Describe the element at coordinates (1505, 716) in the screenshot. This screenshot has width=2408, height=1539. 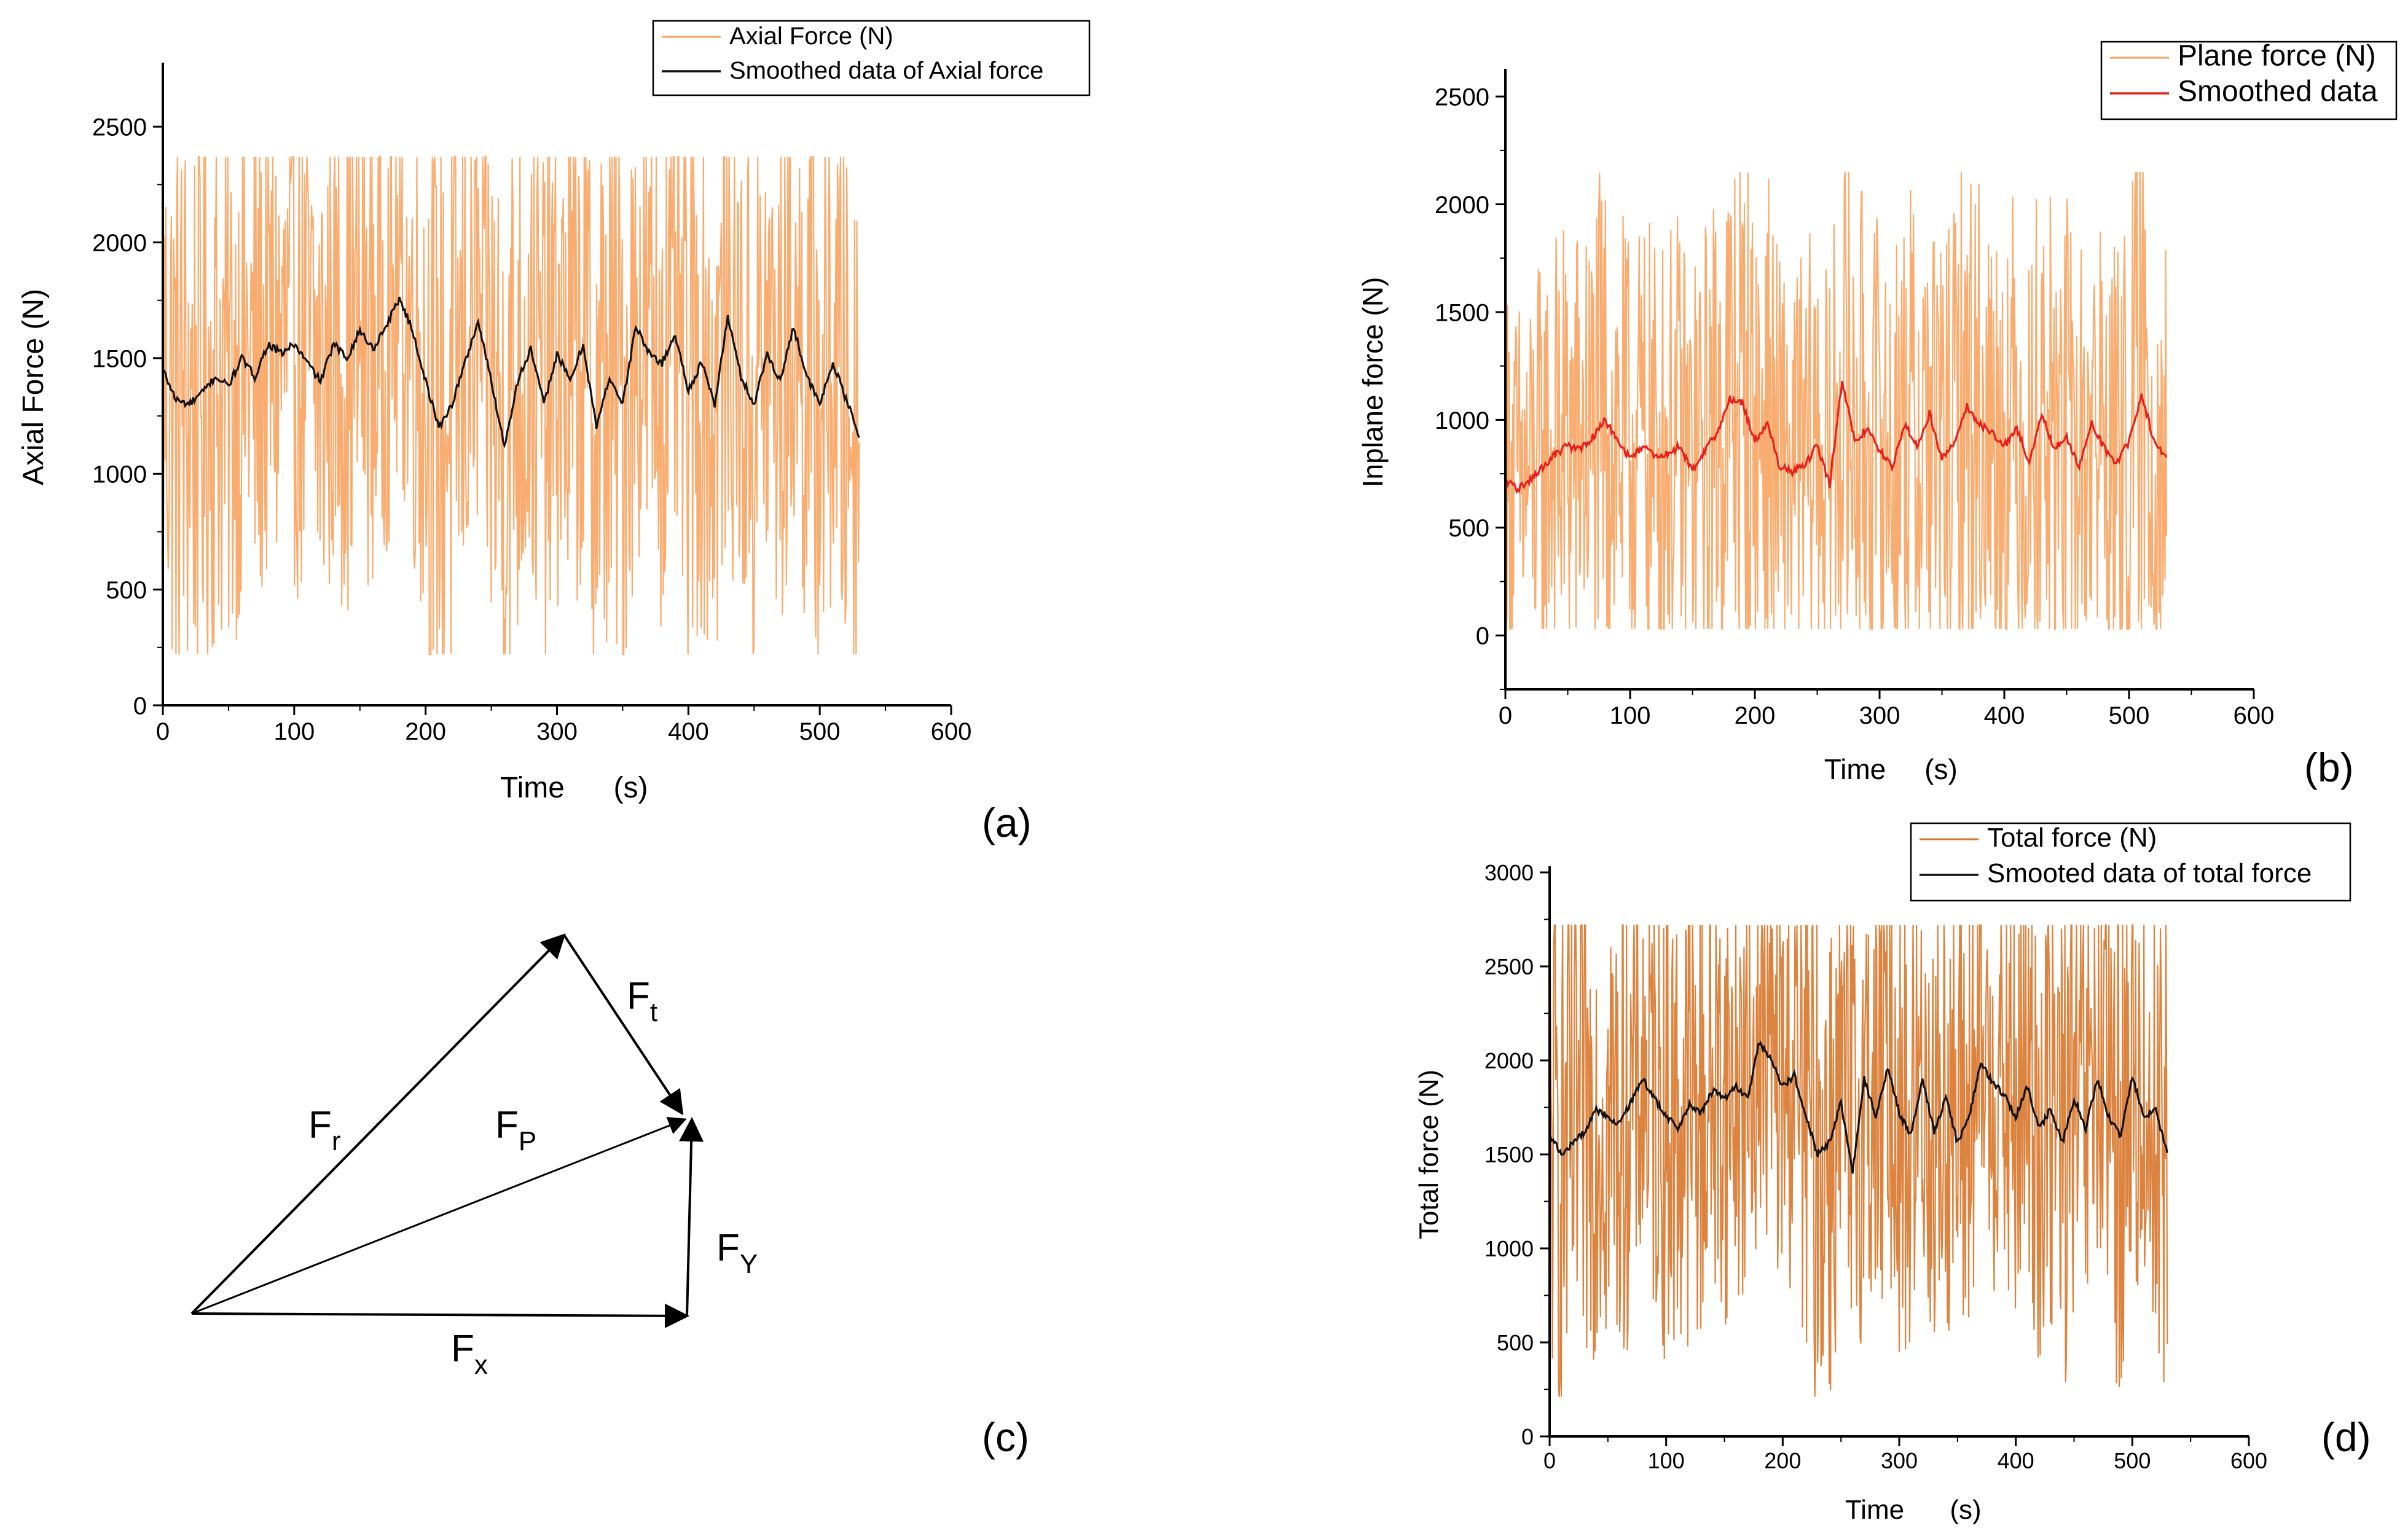
I see `x-tick-label-b: 0` at that location.